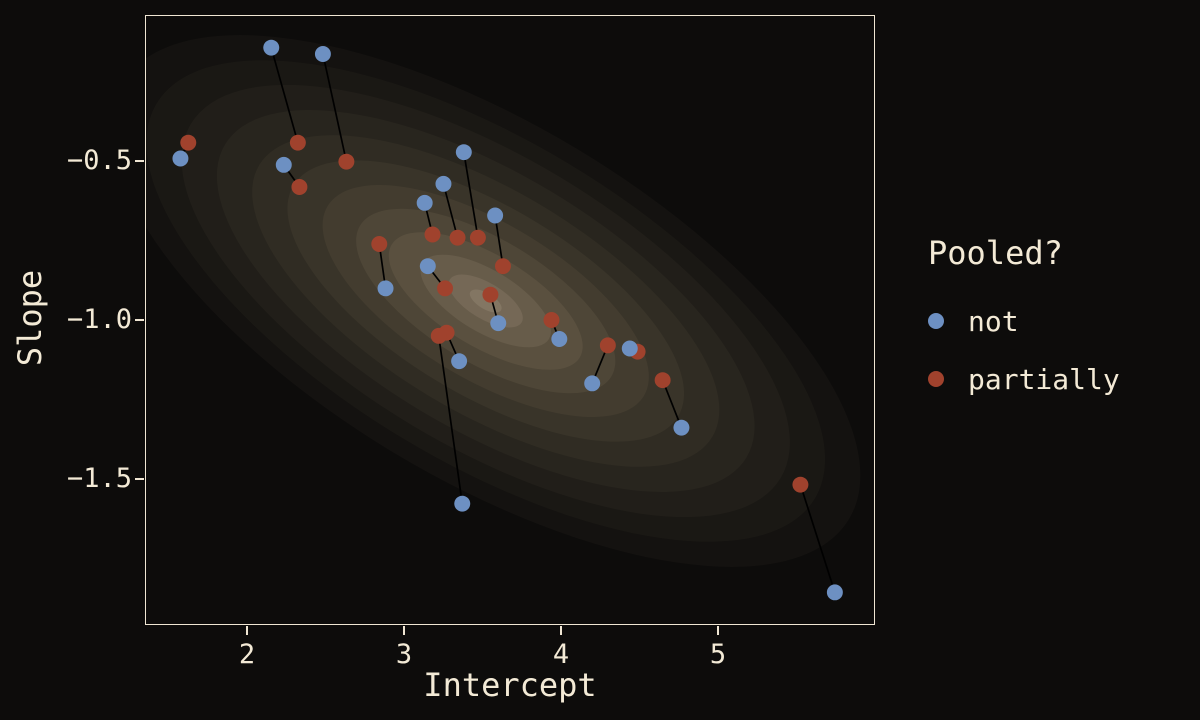 The image size is (1200, 720). What do you see at coordinates (995, 253) in the screenshot?
I see `legend-title: Pooled?` at bounding box center [995, 253].